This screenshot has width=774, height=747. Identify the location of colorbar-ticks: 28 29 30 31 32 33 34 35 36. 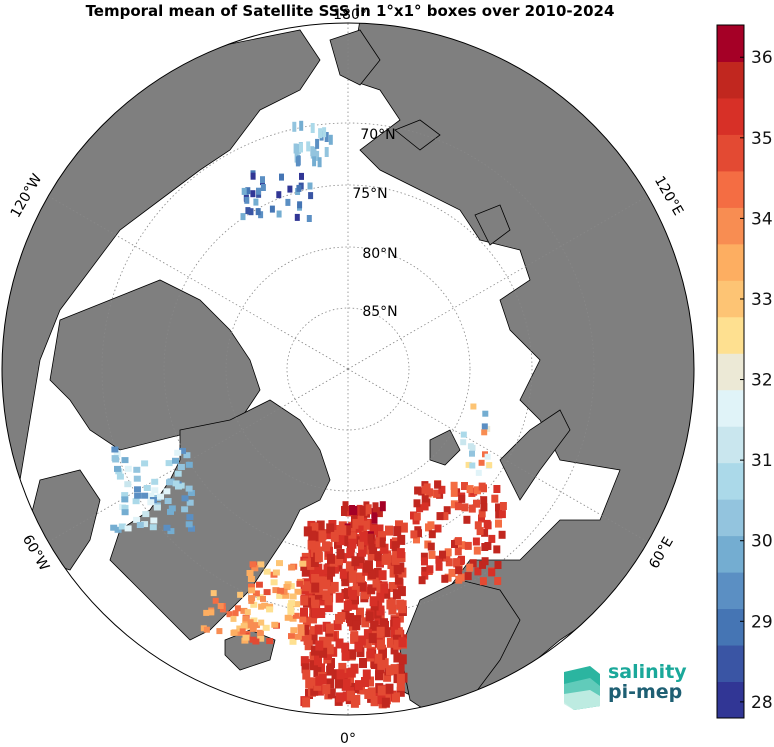
(756, 380).